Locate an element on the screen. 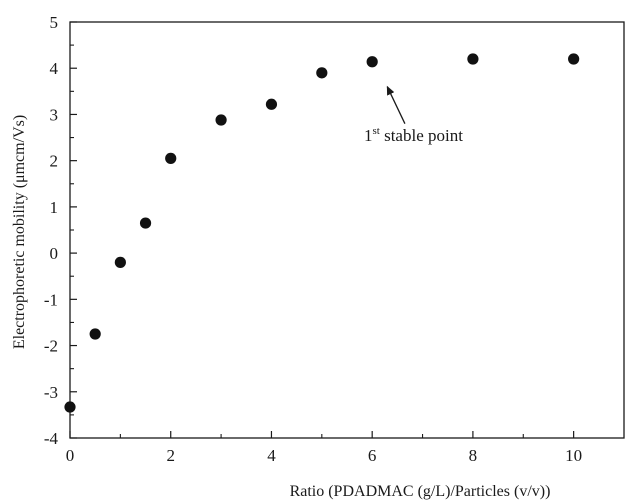  y-tick-label: 4 is located at coordinates (54, 68).